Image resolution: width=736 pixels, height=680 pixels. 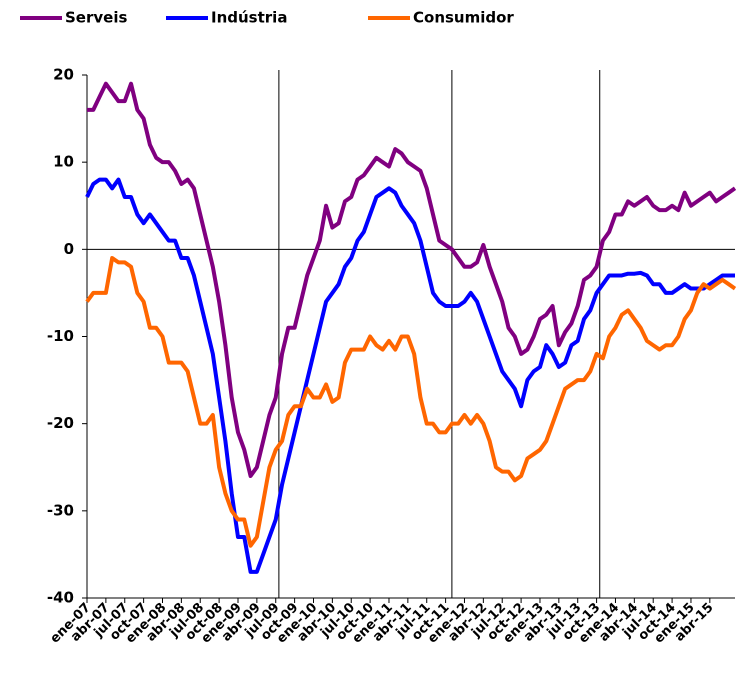 I want to click on y-tick-label: -20, so click(x=60, y=423).